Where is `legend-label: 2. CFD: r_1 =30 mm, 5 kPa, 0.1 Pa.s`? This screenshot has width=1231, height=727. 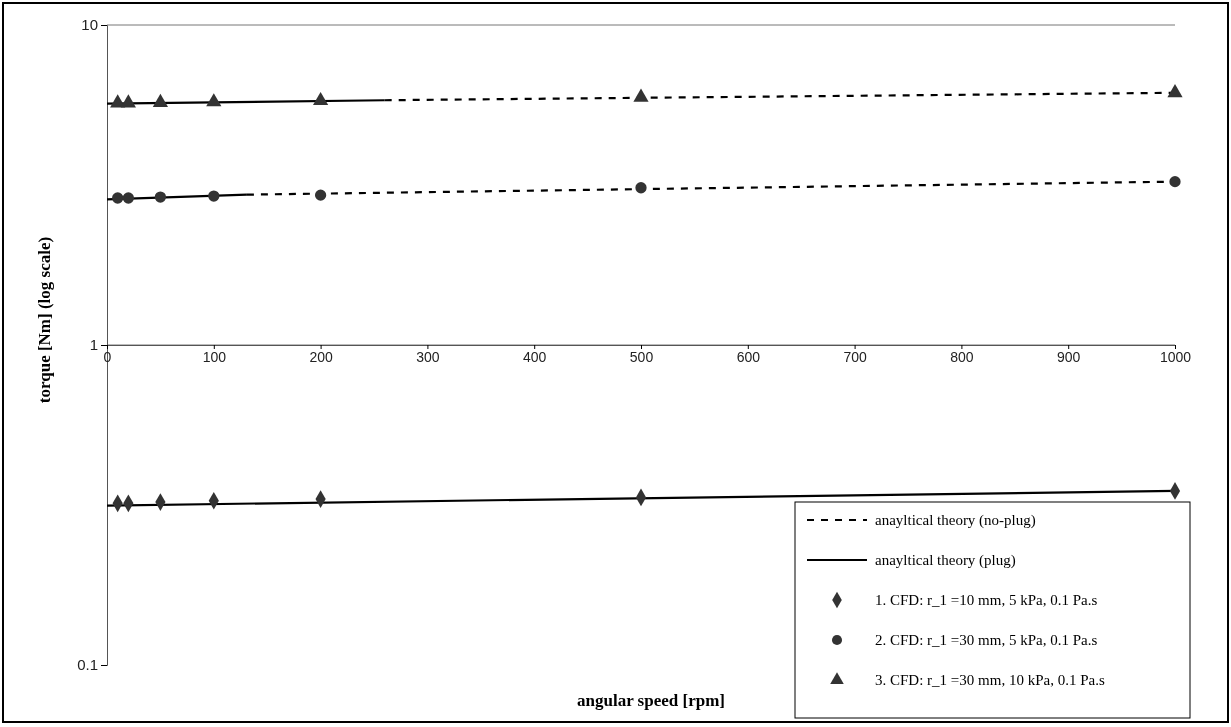 legend-label: 2. CFD: r_1 =30 mm, 5 kPa, 0.1 Pa.s is located at coordinates (986, 640).